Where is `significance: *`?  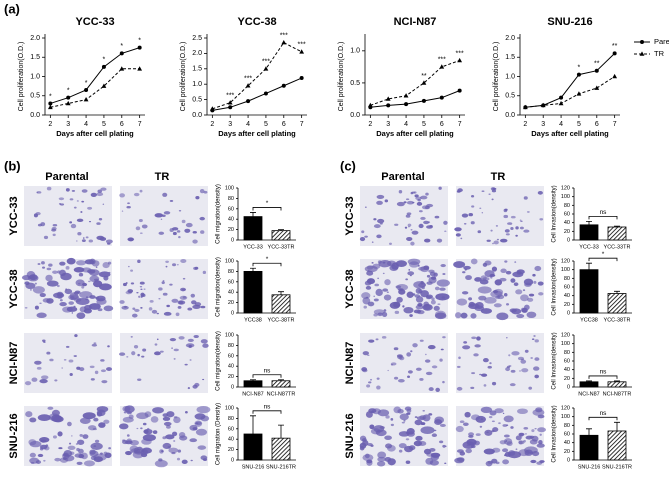 significance: * is located at coordinates (139, 40).